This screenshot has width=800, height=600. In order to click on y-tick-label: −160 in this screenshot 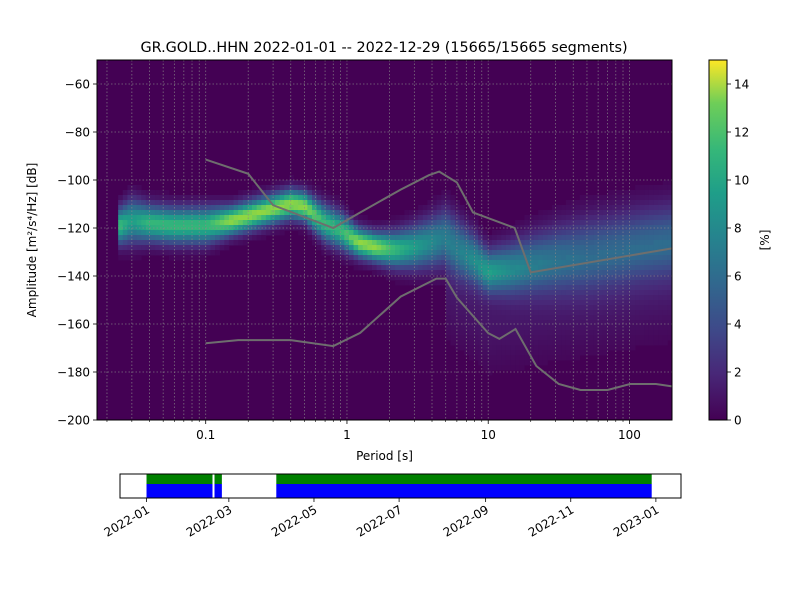, I will do `click(73, 325)`.